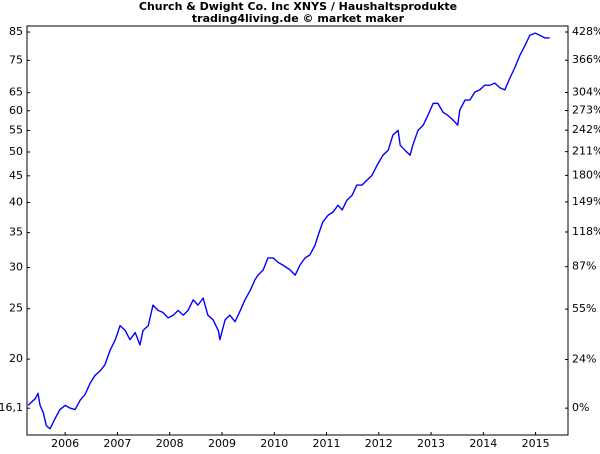 This screenshot has height=454, width=600. What do you see at coordinates (298, 18) in the screenshot?
I see `chart-subtitle: trading4living.de © market maker` at bounding box center [298, 18].